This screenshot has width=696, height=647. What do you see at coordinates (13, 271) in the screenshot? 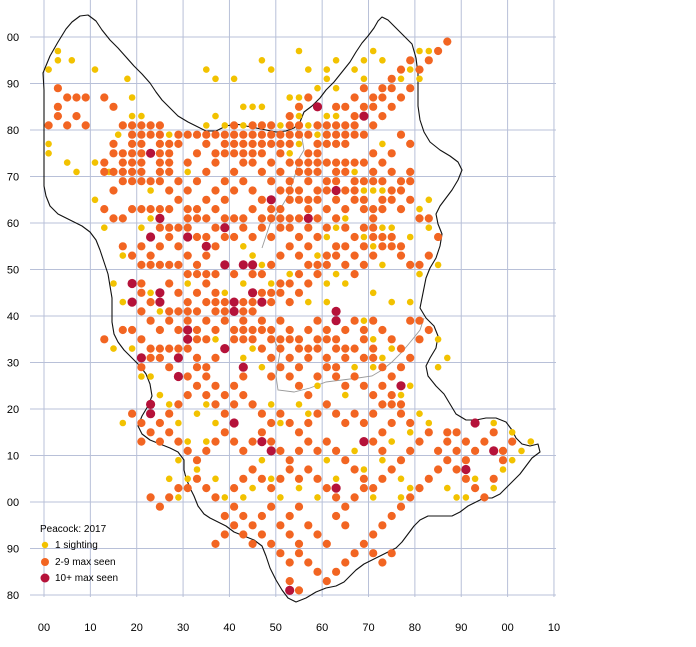
I see `y-tick-label: 50` at bounding box center [13, 271].